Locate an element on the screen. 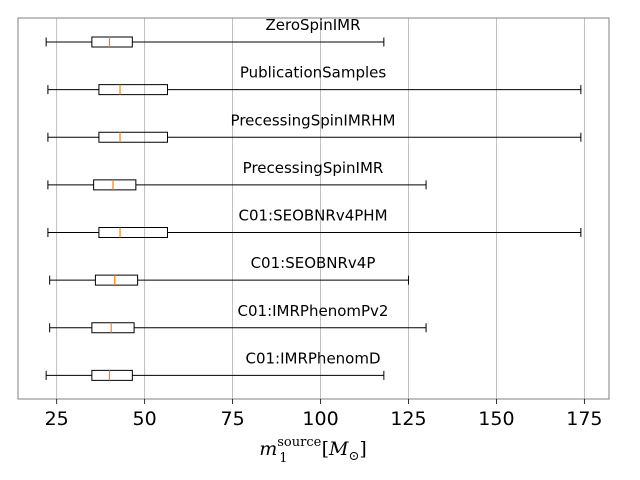  box-label: C01:IMRPhenomD is located at coordinates (312, 358).